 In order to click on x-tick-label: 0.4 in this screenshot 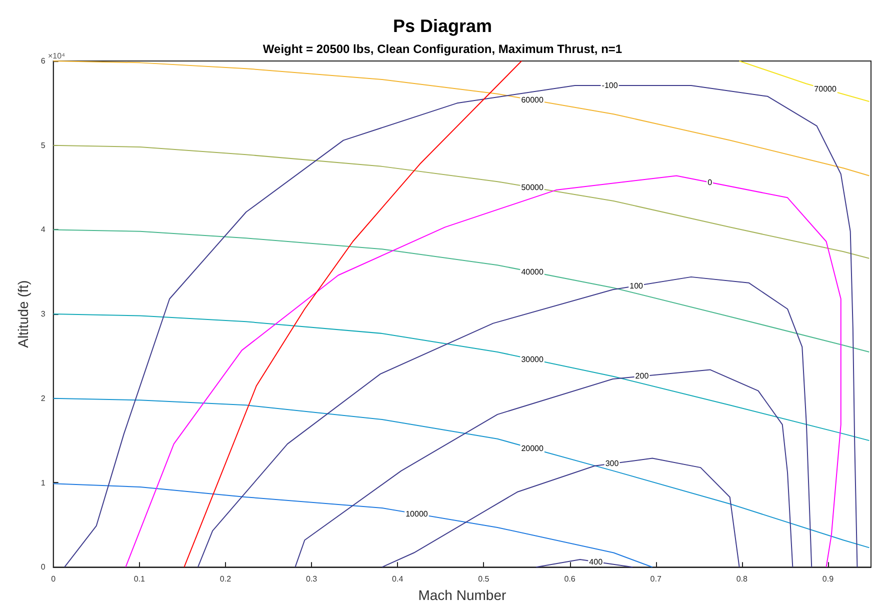, I will do `click(398, 579)`.